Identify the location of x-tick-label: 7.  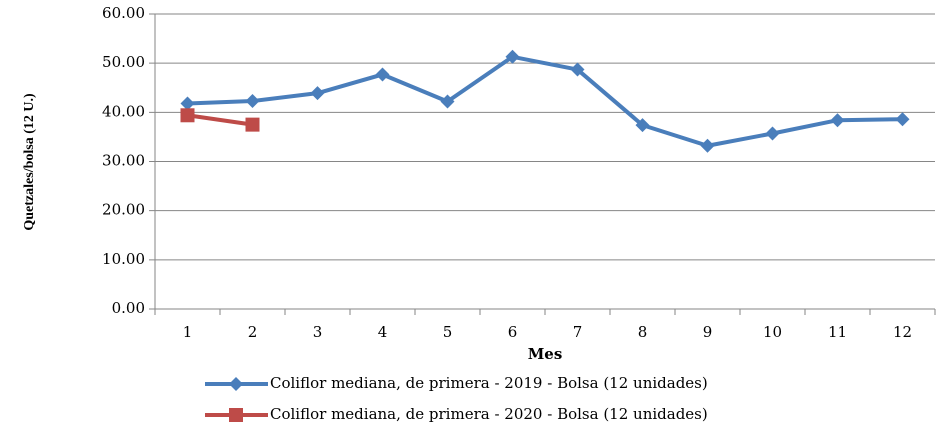
(578, 332).